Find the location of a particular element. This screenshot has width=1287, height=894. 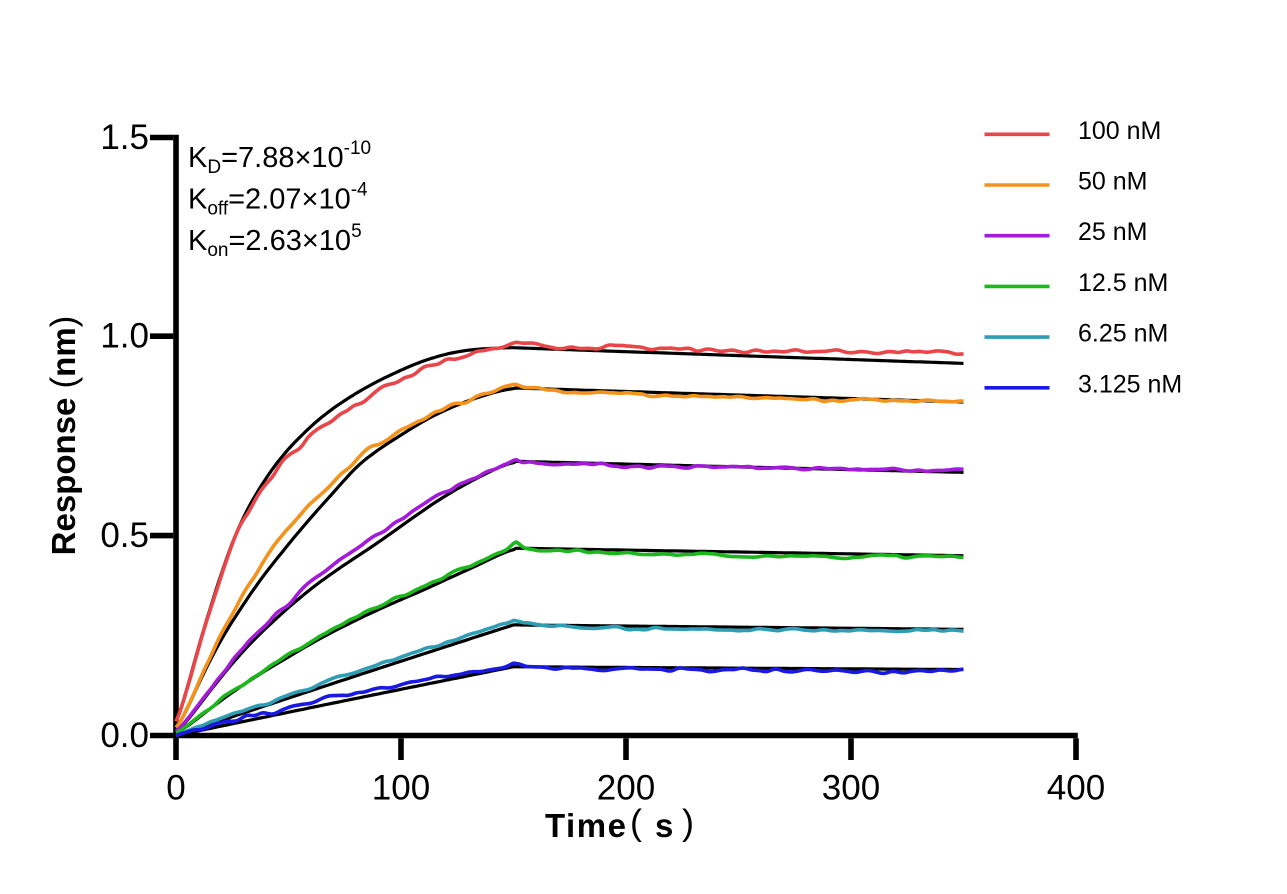

svg-text: 12.5 nM is located at coordinates (1123, 283).